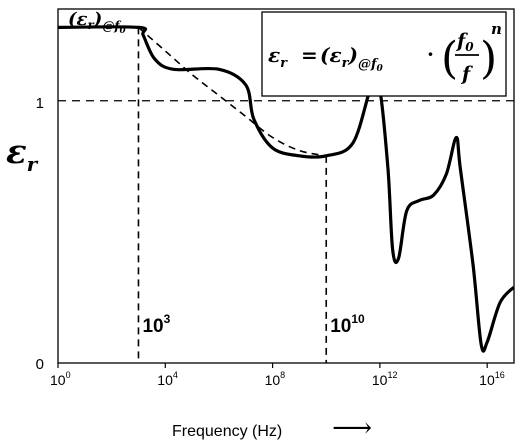  I want to click on formula-power: n, so click(496, 29).